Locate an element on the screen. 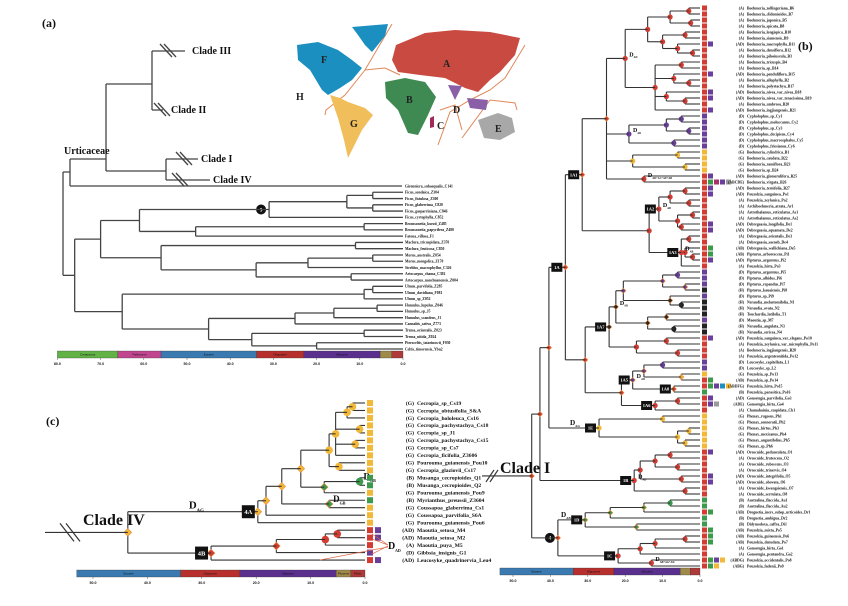 This screenshot has width=848, height=606. tip-label: Boehmeria_clidemioides_B7 is located at coordinates (770, 14).